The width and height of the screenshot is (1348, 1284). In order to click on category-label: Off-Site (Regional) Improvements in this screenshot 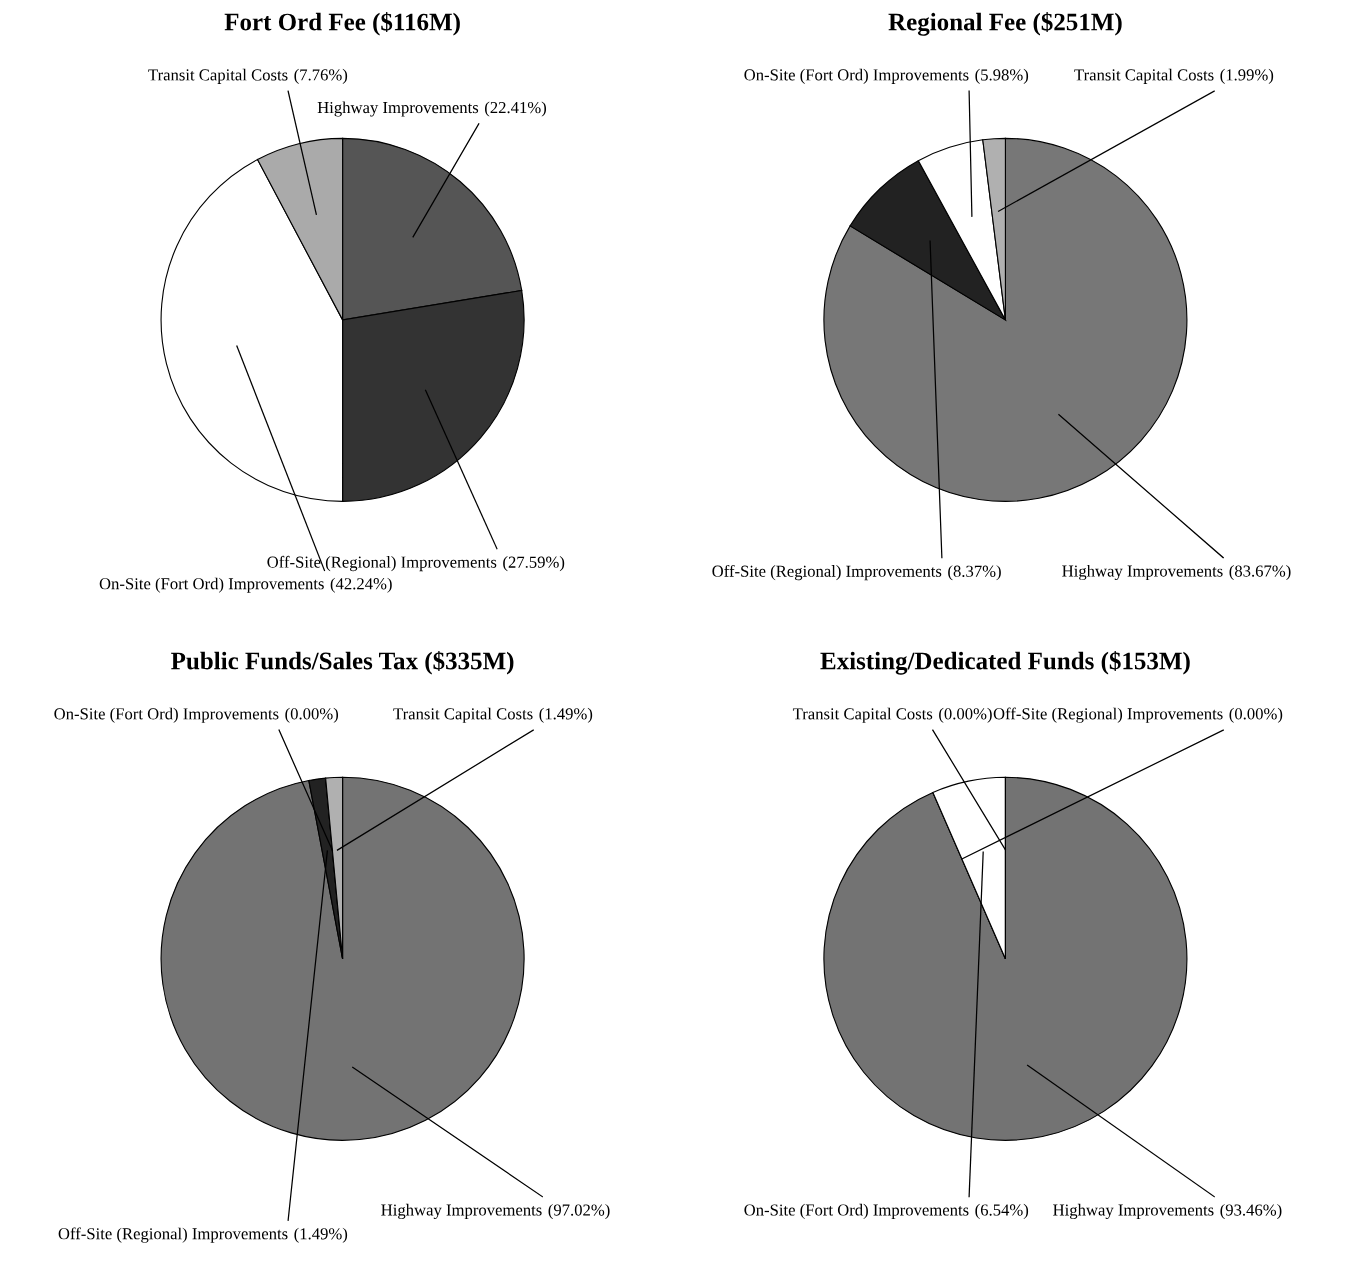, I will do `click(1108, 715)`.